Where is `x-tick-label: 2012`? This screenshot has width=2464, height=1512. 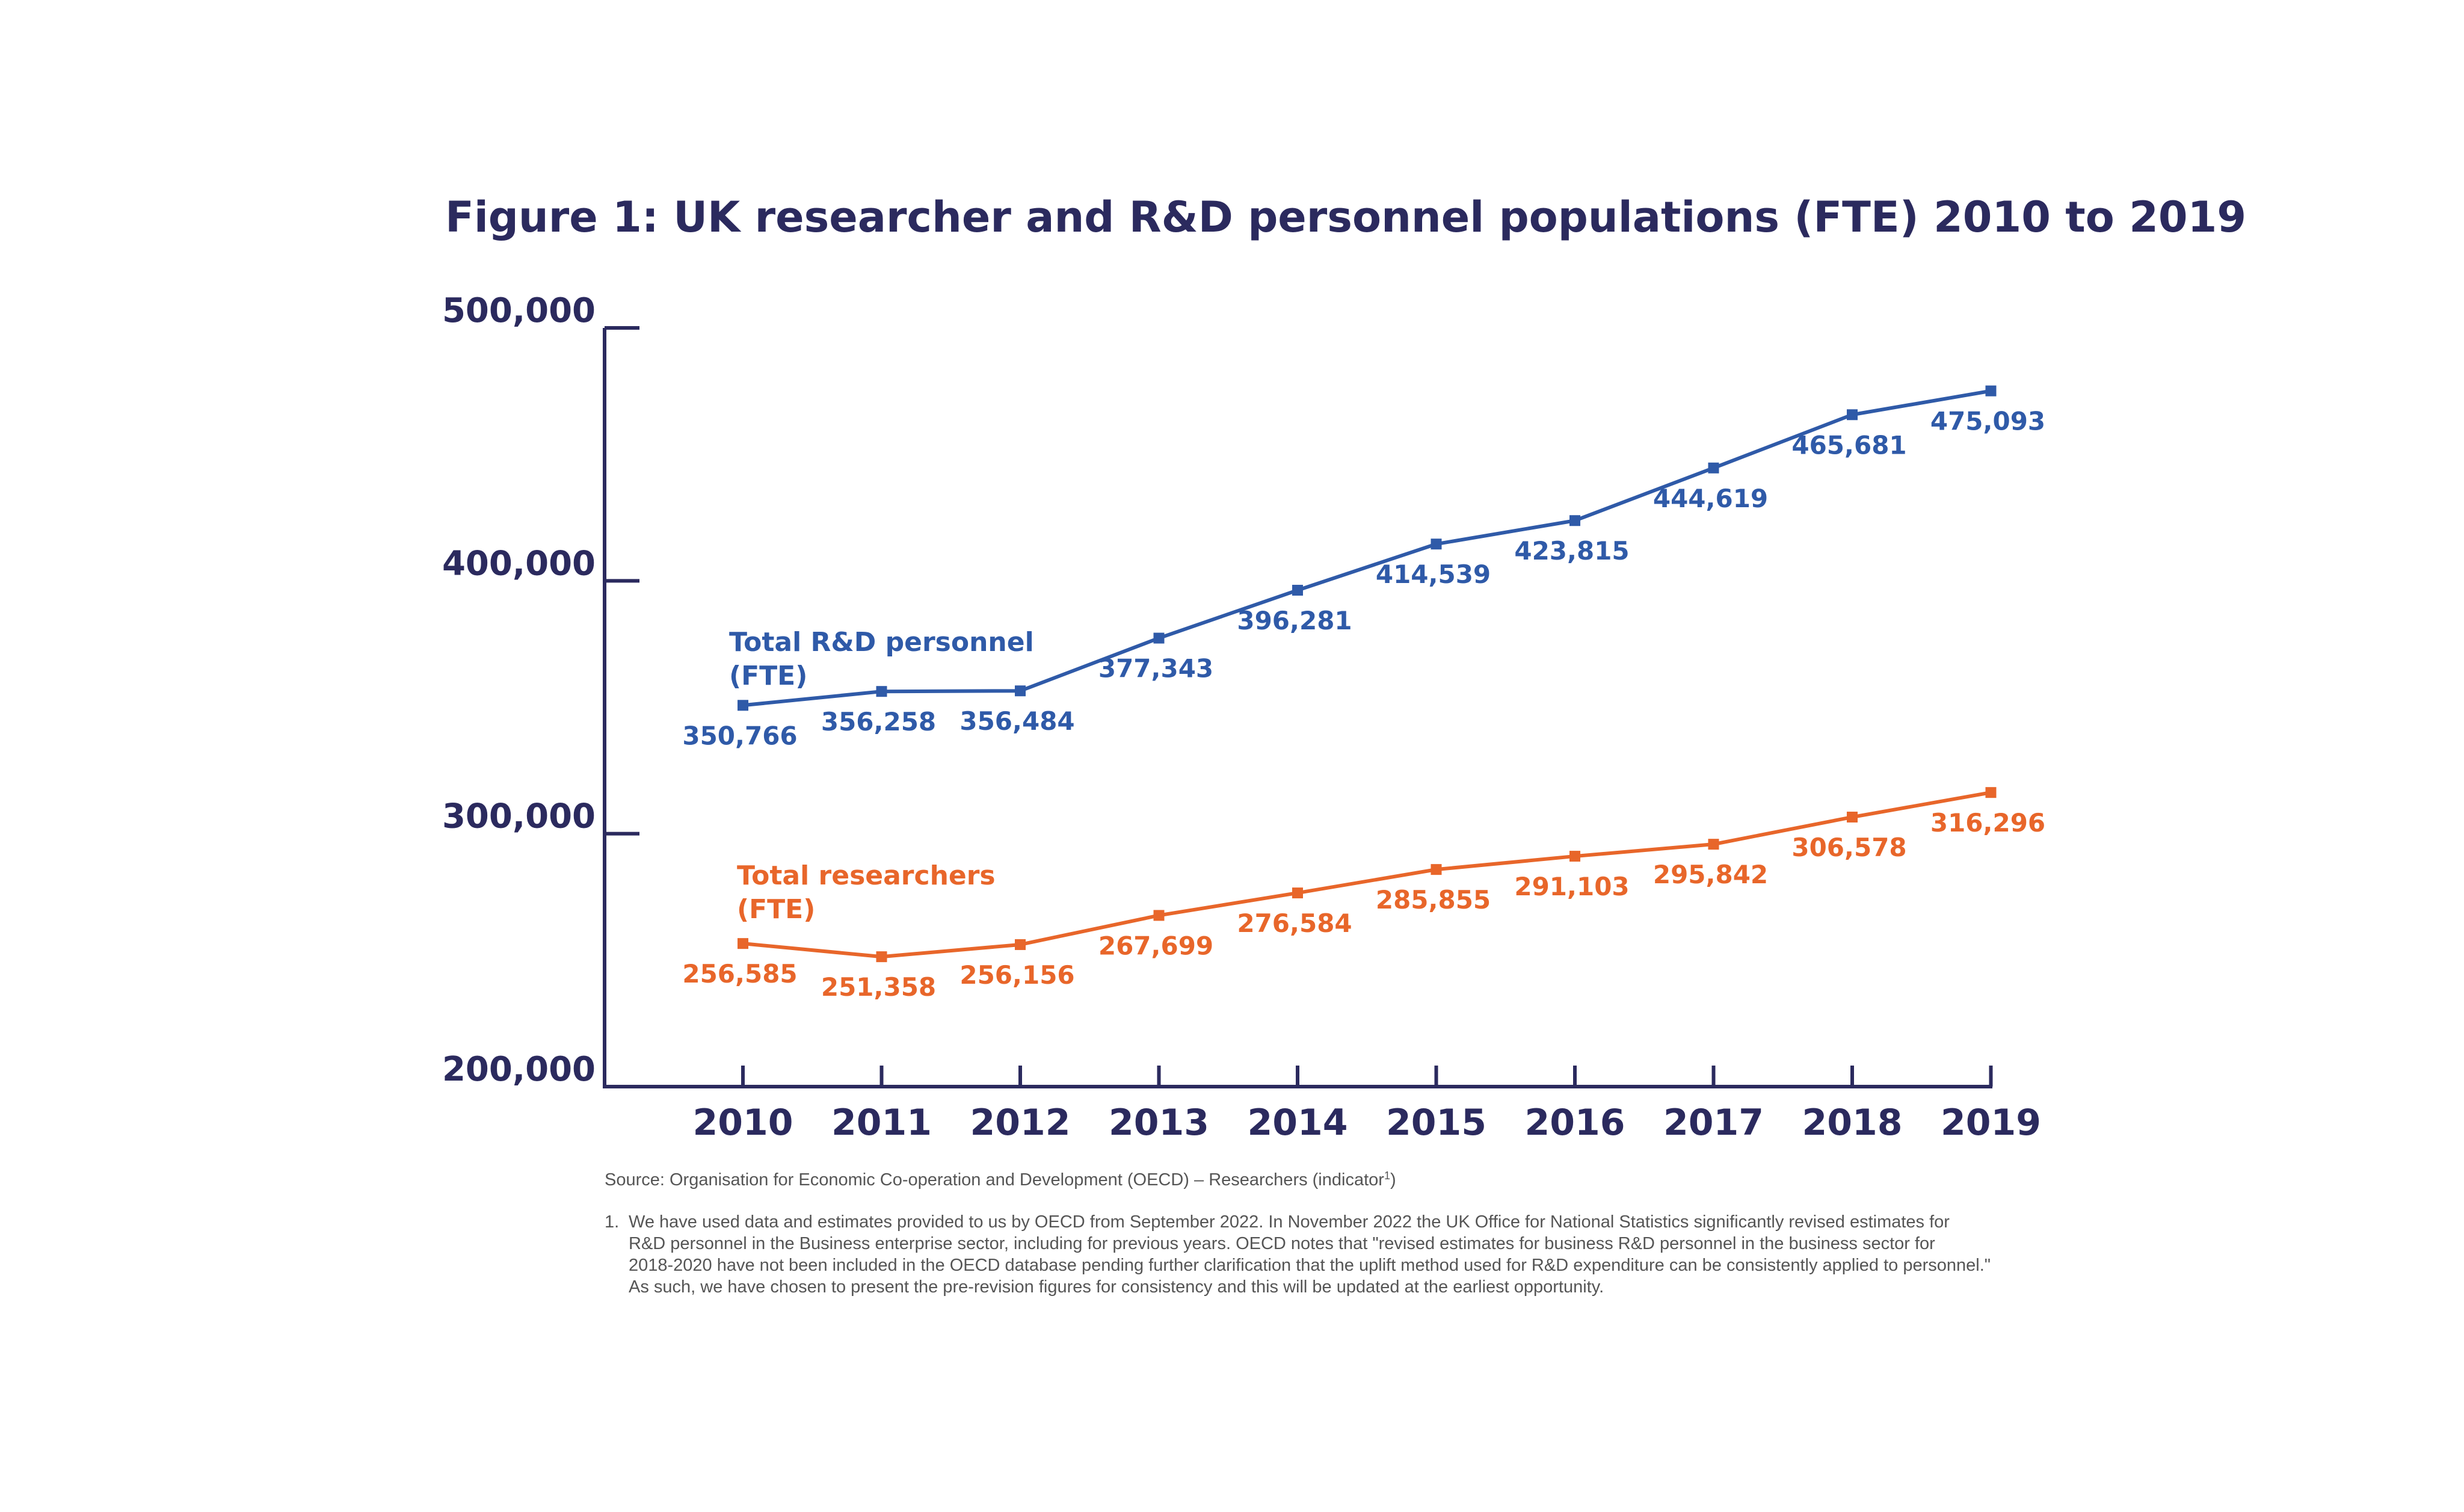 x-tick-label: 2012 is located at coordinates (1021, 1123).